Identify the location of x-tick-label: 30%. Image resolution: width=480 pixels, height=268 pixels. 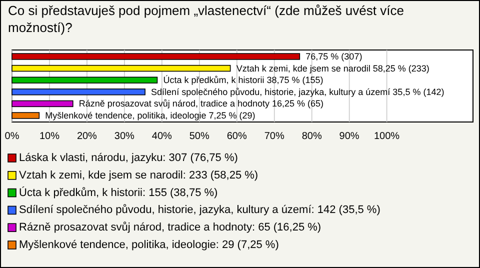
(124, 136).